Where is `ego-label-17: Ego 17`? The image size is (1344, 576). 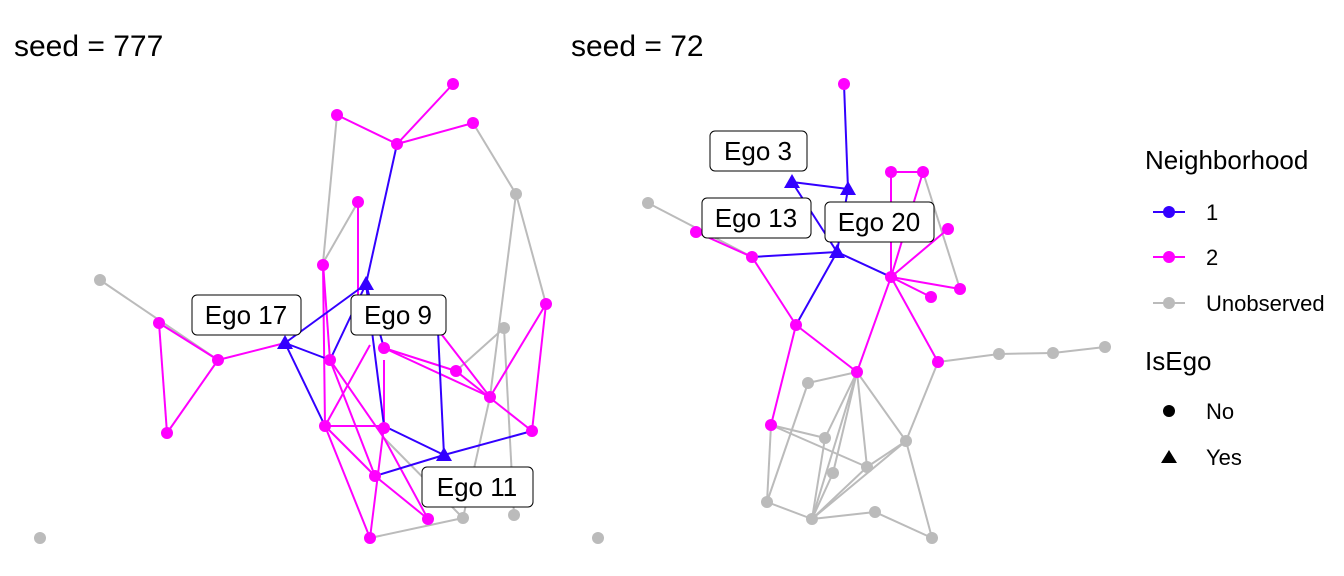 ego-label-17: Ego 17 is located at coordinates (246, 315).